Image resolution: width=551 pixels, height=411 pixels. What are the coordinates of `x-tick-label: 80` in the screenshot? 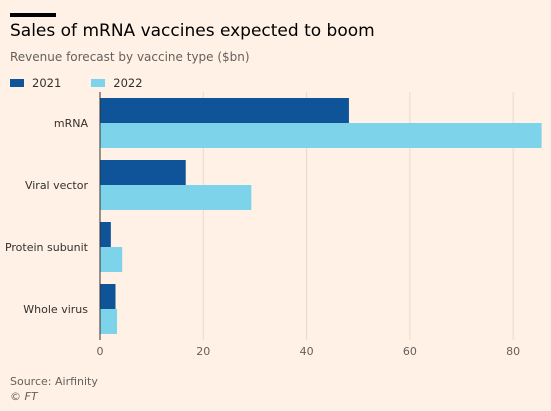 It's located at (513, 351).